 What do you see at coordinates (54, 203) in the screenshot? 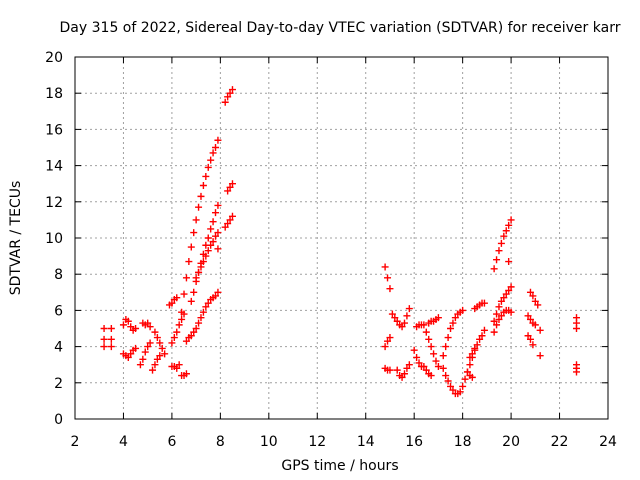
I see `y-tick-label: 12` at bounding box center [54, 203].